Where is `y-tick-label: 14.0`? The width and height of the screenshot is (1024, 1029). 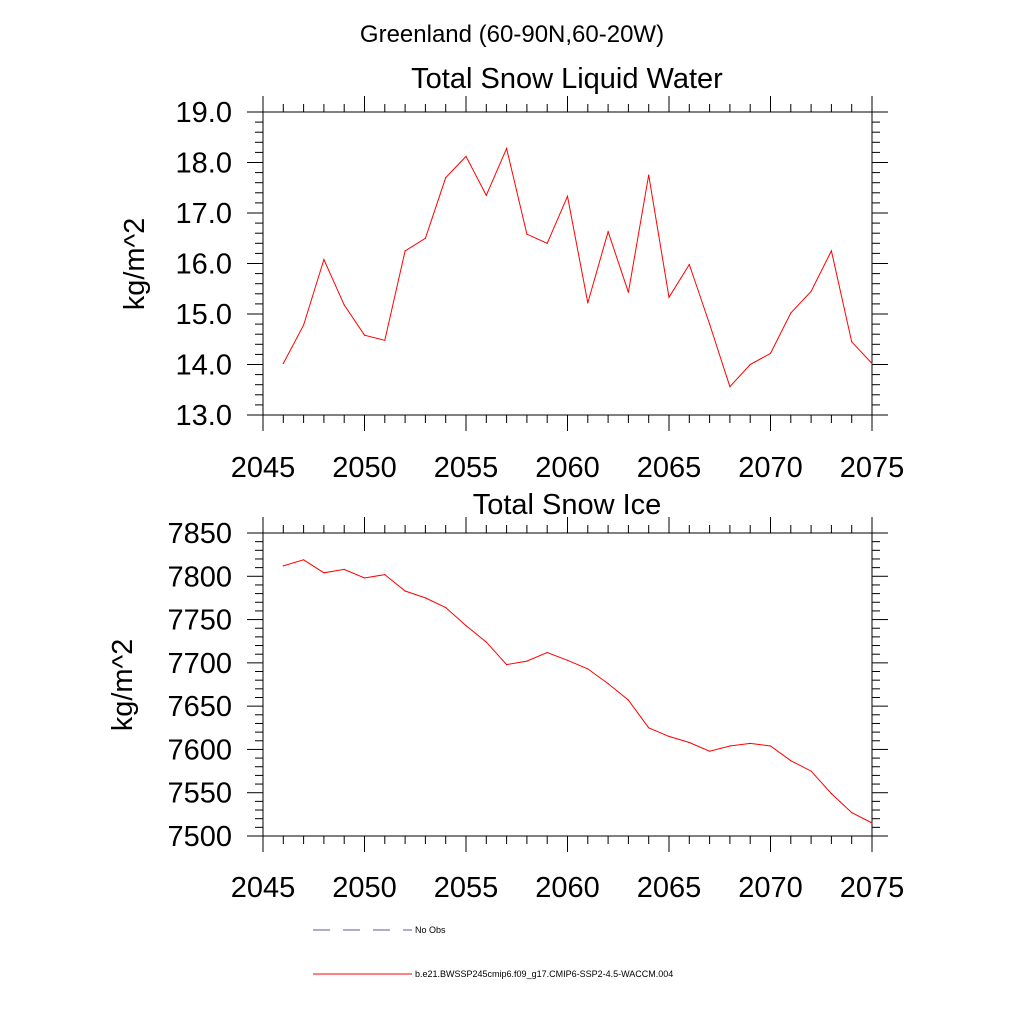
y-tick-label: 14.0 is located at coordinates (204, 366).